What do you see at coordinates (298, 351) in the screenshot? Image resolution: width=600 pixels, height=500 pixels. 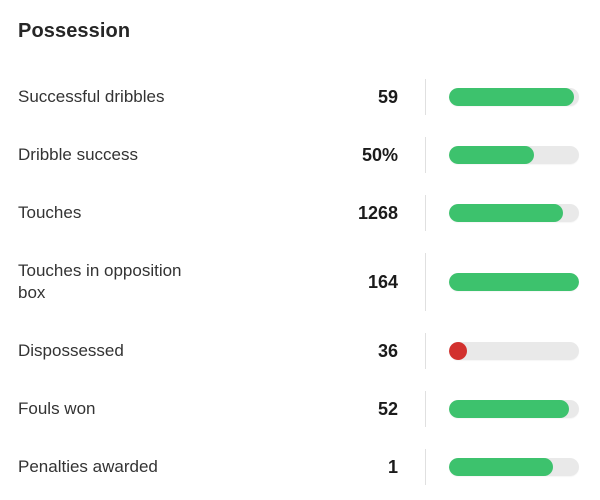 I see `stat-row: Dispossessed 36` at bounding box center [298, 351].